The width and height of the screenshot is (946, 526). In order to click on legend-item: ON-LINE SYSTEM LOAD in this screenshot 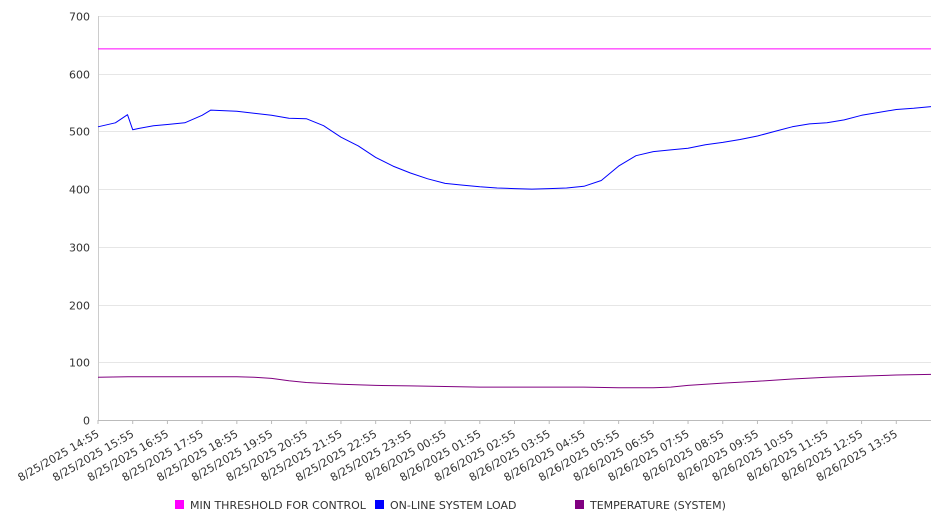, I will do `click(445, 505)`.